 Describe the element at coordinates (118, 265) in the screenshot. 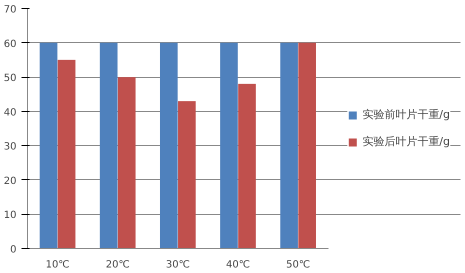

I see `x-tick-label: 20℃` at that location.